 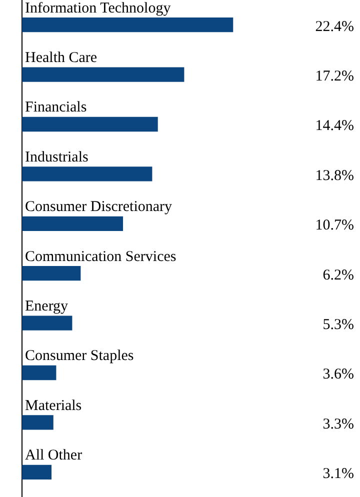 What do you see at coordinates (56, 157) in the screenshot?
I see `y-tick-label: Industrials` at bounding box center [56, 157].